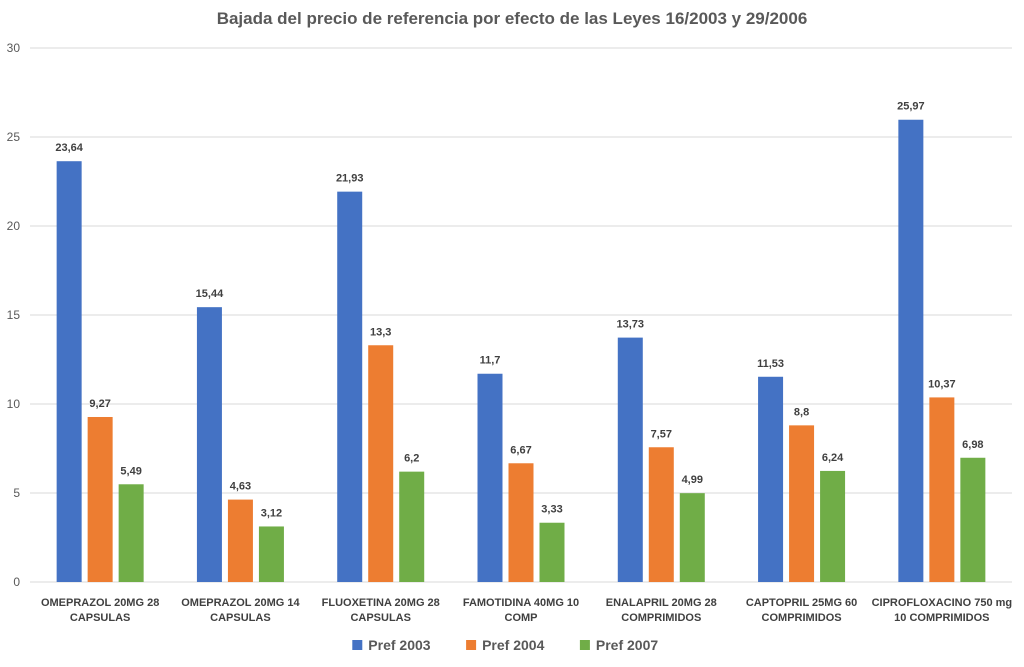  Describe the element at coordinates (833, 458) in the screenshot. I see `data-label: 6,24` at that location.